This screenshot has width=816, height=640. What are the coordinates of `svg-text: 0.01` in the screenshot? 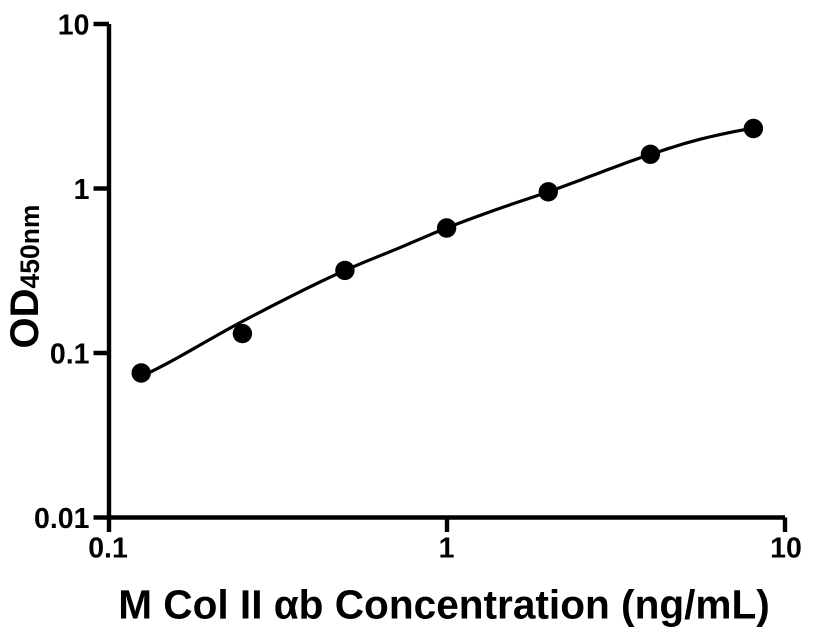 It's located at (62, 519).